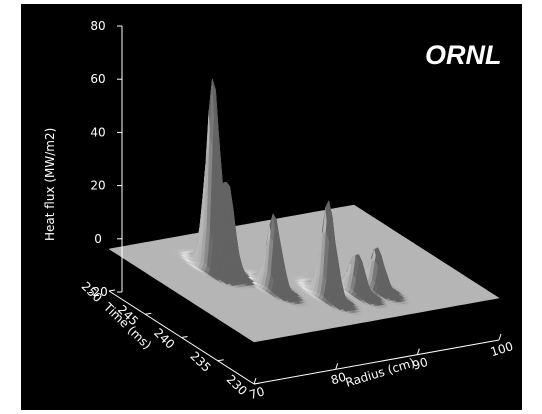 The width and height of the screenshot is (542, 414). What do you see at coordinates (338, 379) in the screenshot?
I see `x-tick-label: 80` at bounding box center [338, 379].